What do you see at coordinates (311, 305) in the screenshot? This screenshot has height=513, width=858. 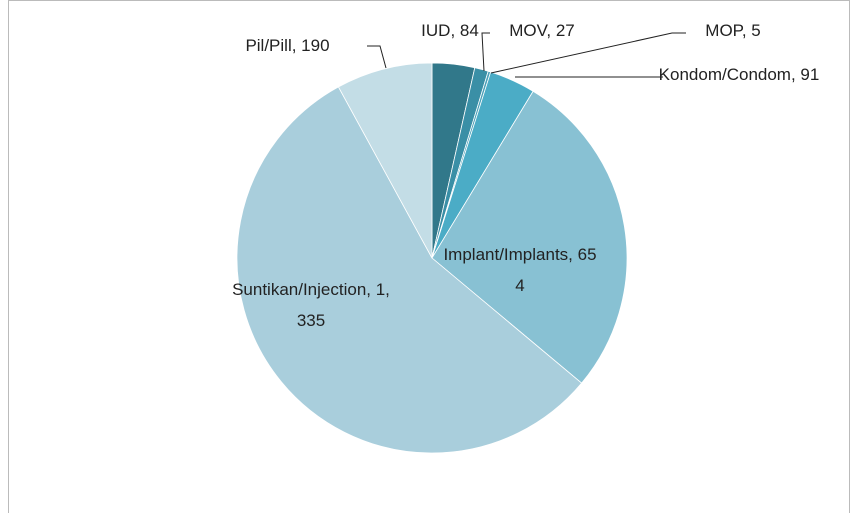 I see `data-label: Suntikan/Injection, 1,335` at bounding box center [311, 305].